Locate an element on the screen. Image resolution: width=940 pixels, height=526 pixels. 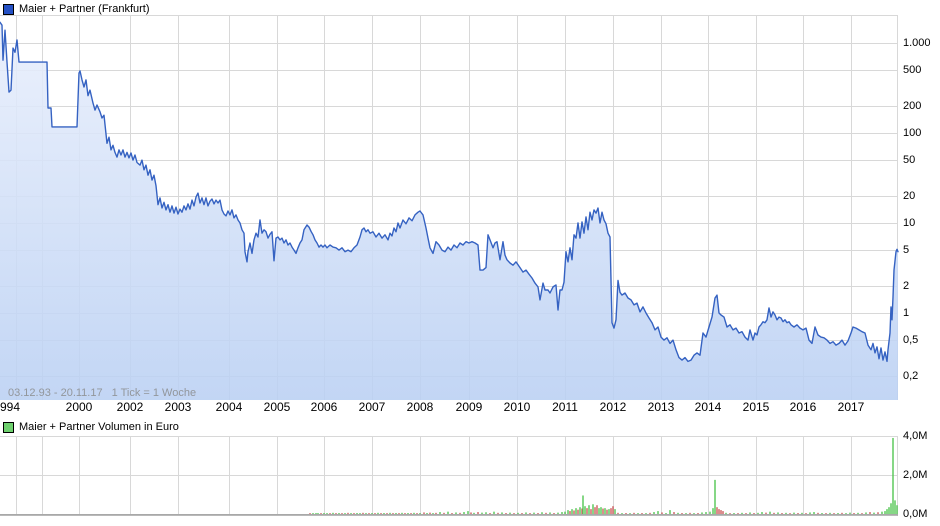
volume-ytick-label: 2,0M is located at coordinates (915, 475).